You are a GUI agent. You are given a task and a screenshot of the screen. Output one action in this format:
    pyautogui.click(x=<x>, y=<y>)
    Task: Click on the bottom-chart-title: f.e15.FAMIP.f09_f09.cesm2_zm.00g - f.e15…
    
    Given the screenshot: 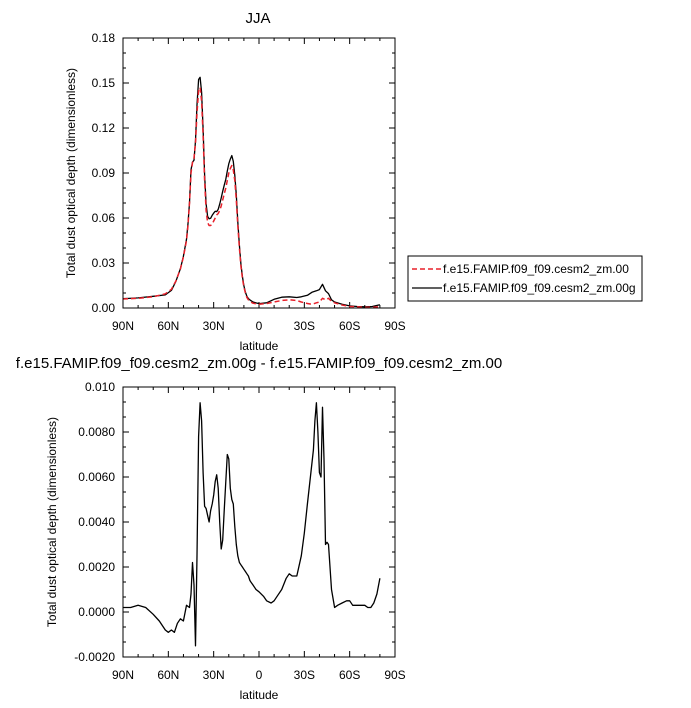 What is the action you would take?
    pyautogui.click(x=259, y=363)
    